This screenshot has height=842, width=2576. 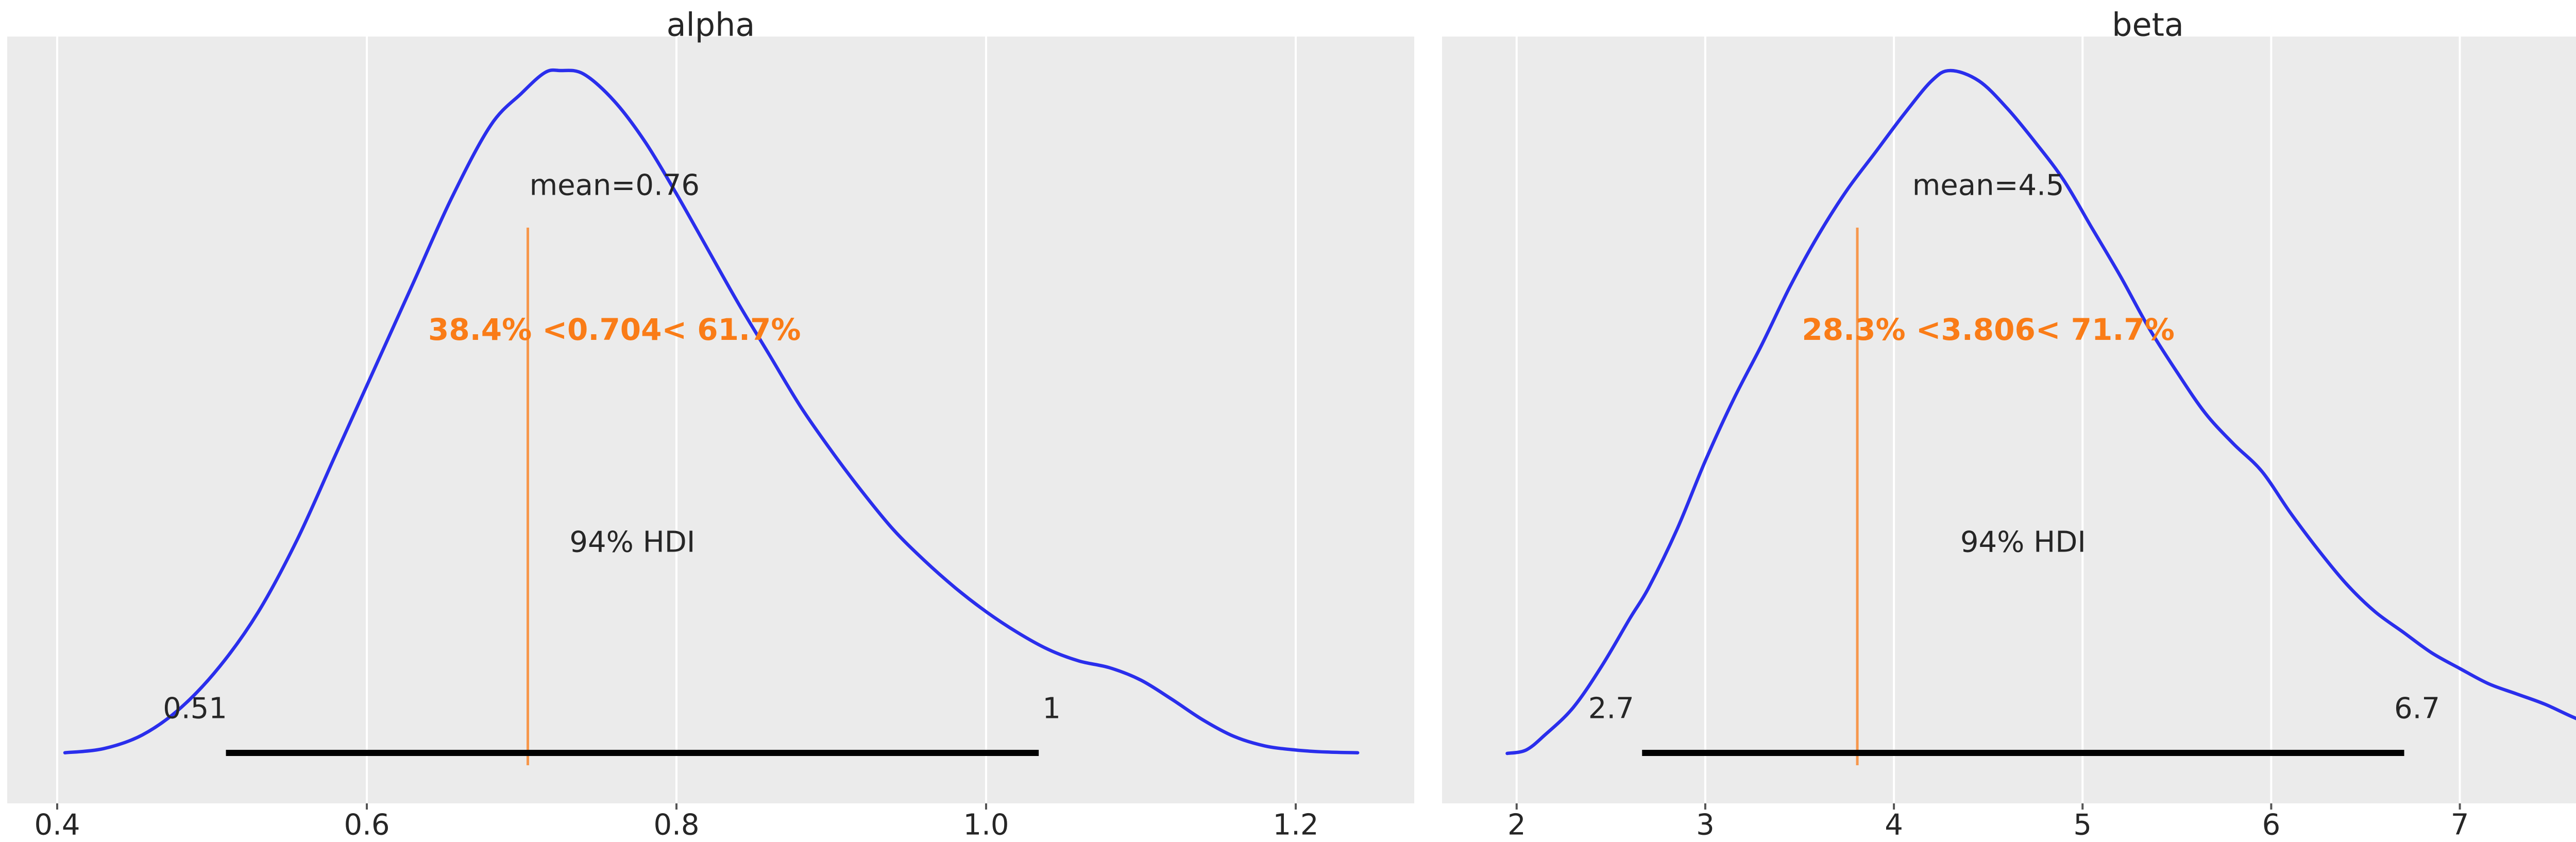 What do you see at coordinates (1295, 825) in the screenshot?
I see `x-tick-label: 1.2` at bounding box center [1295, 825].